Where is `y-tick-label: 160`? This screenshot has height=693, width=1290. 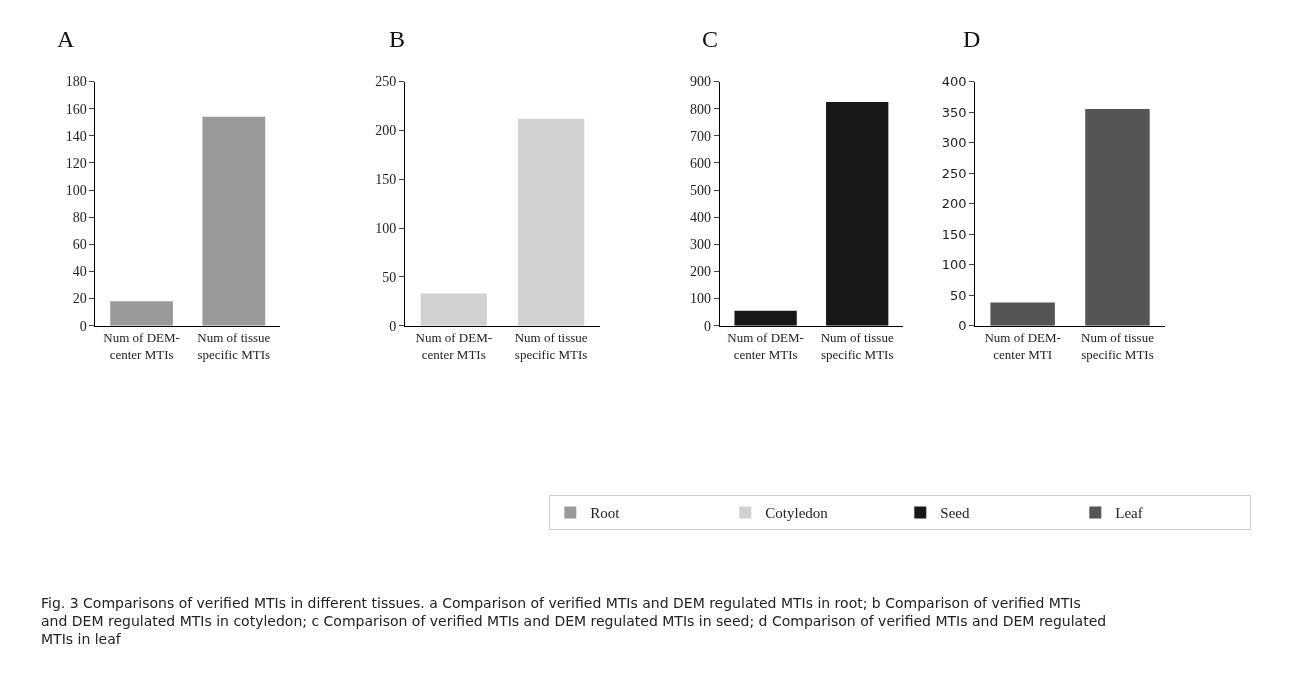
y-tick-label: 160 is located at coordinates (76, 109).